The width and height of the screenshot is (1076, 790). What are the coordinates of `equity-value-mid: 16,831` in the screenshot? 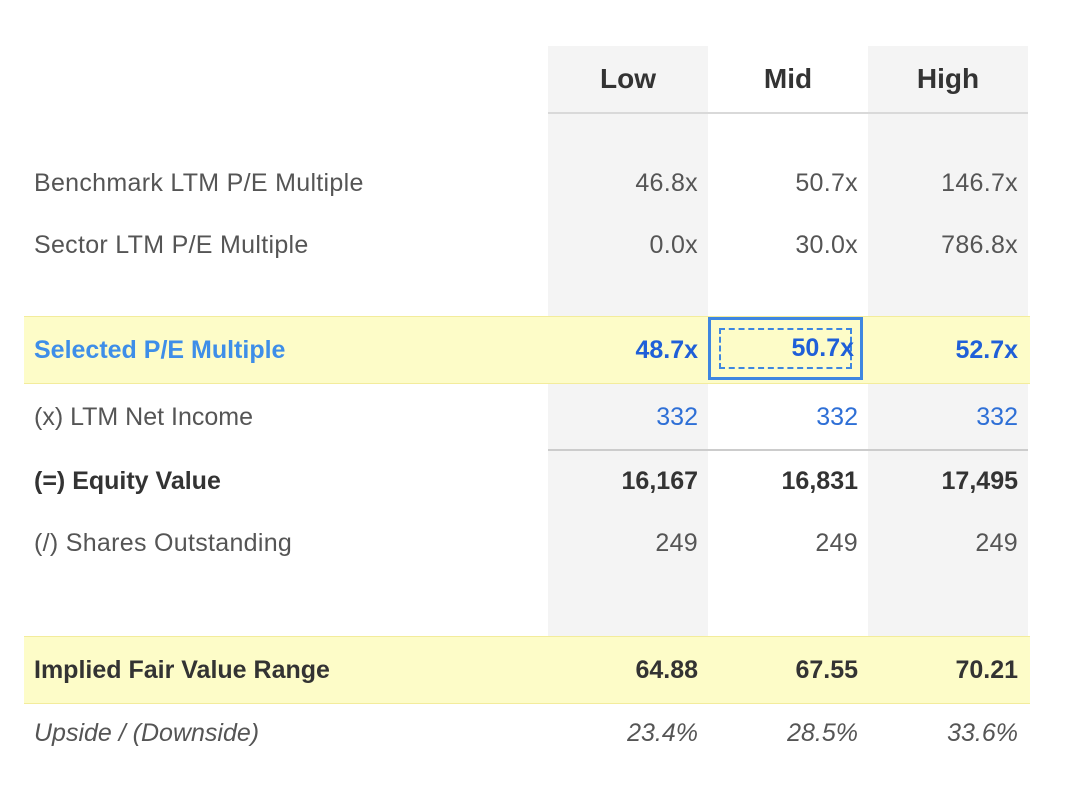 It's located at (819, 480).